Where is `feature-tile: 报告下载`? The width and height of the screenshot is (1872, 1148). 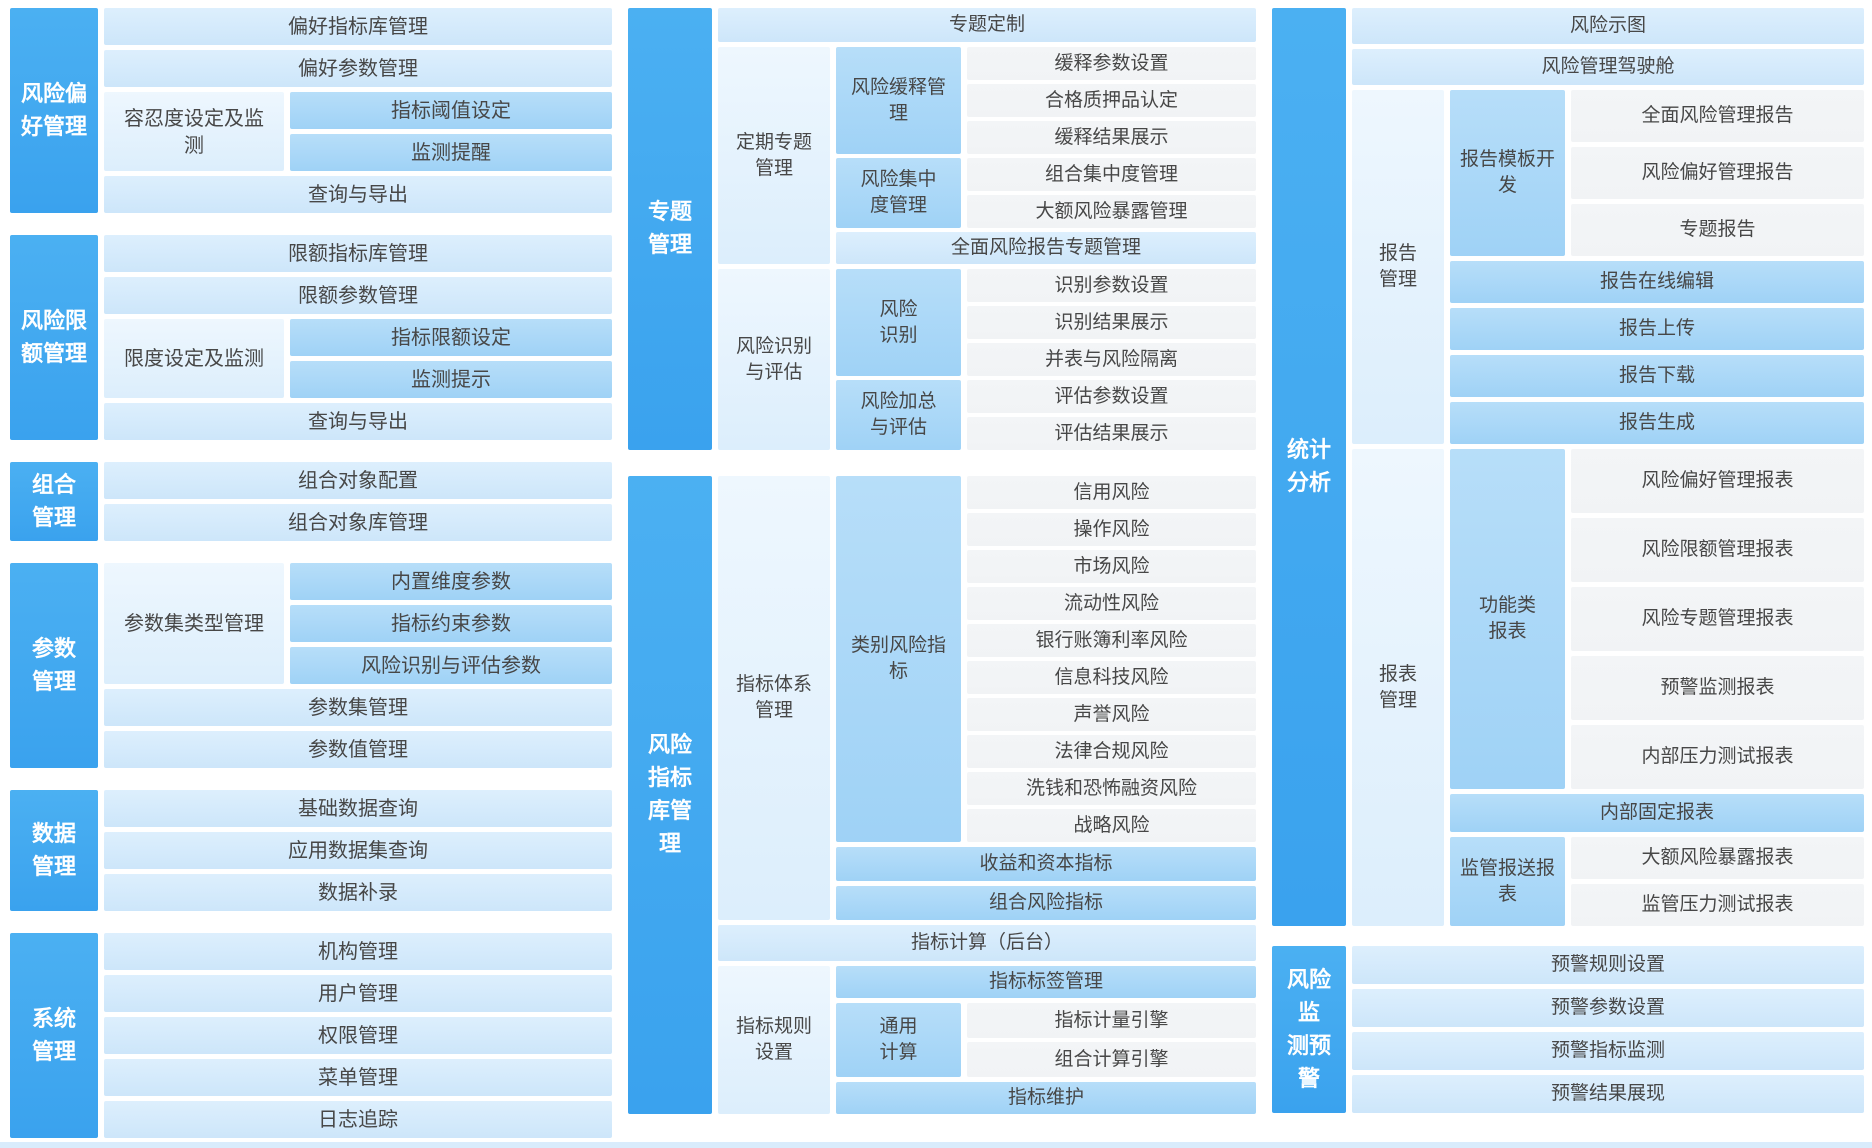
feature-tile: 报告下载 is located at coordinates (1657, 376).